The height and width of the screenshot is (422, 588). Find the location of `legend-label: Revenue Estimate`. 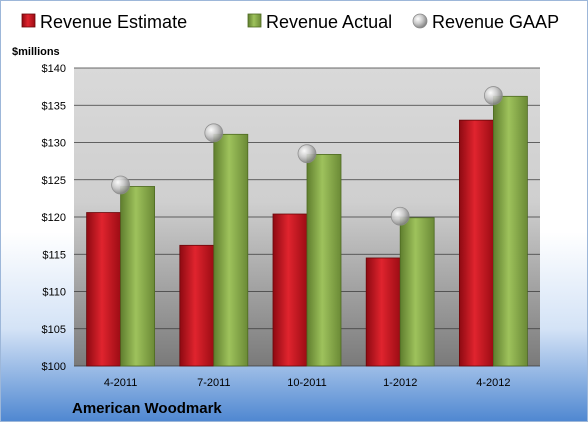

legend-label: Revenue Estimate is located at coordinates (113, 22).